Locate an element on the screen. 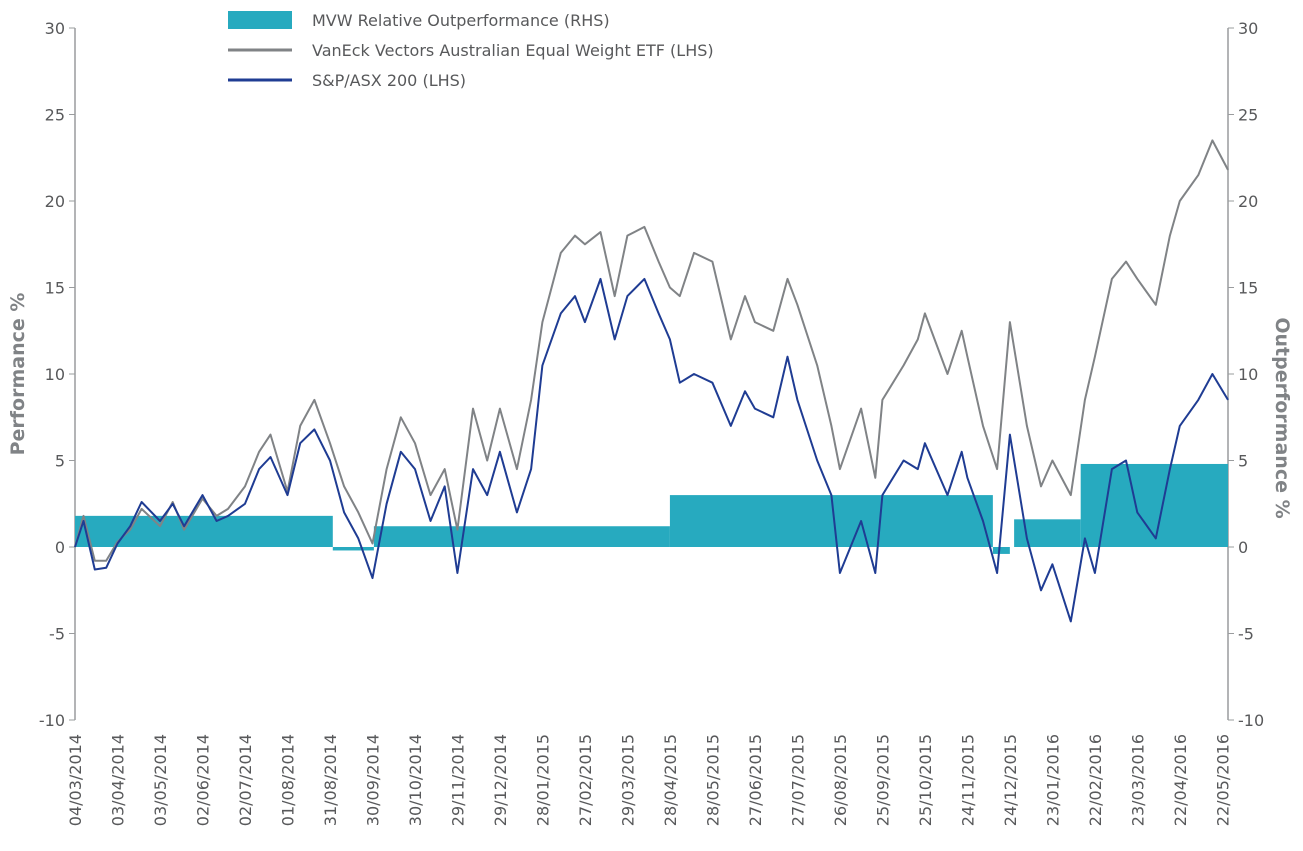 This screenshot has height=851, width=1303. x-tick-label: 24/12/2015 is located at coordinates (1010, 780).